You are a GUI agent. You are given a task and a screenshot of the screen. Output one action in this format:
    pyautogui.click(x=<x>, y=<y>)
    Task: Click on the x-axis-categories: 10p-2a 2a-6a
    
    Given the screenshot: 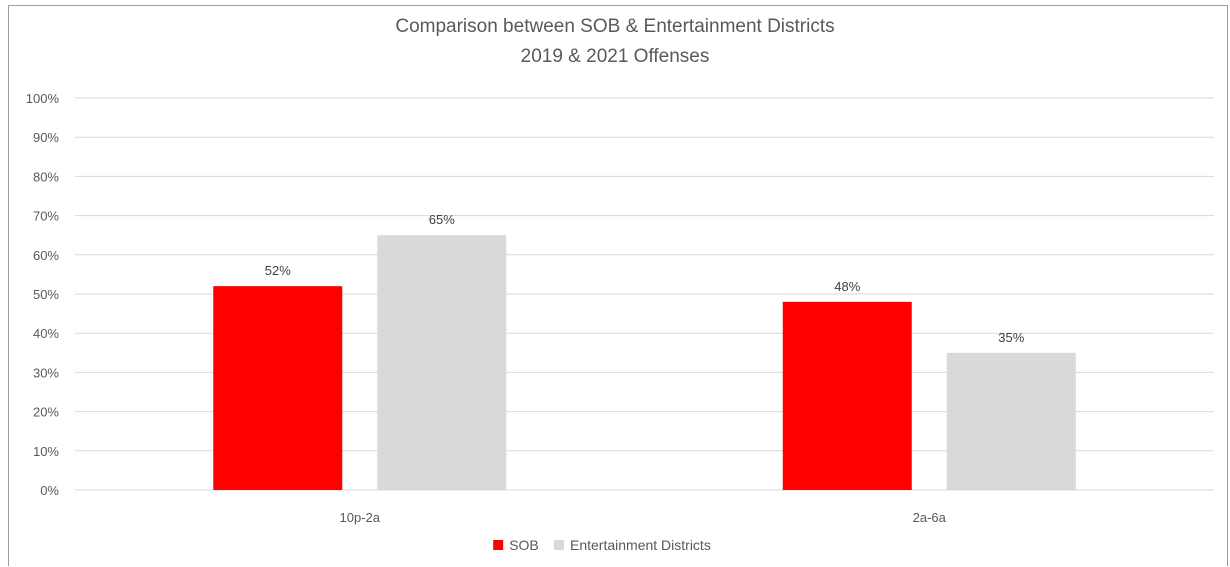 What is the action you would take?
    pyautogui.click(x=643, y=517)
    